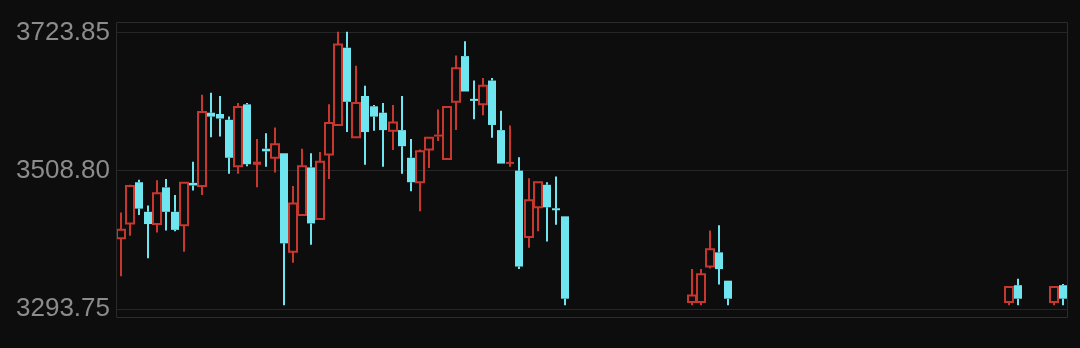  I want to click on y-tick-label: 3508.80, so click(63, 168).